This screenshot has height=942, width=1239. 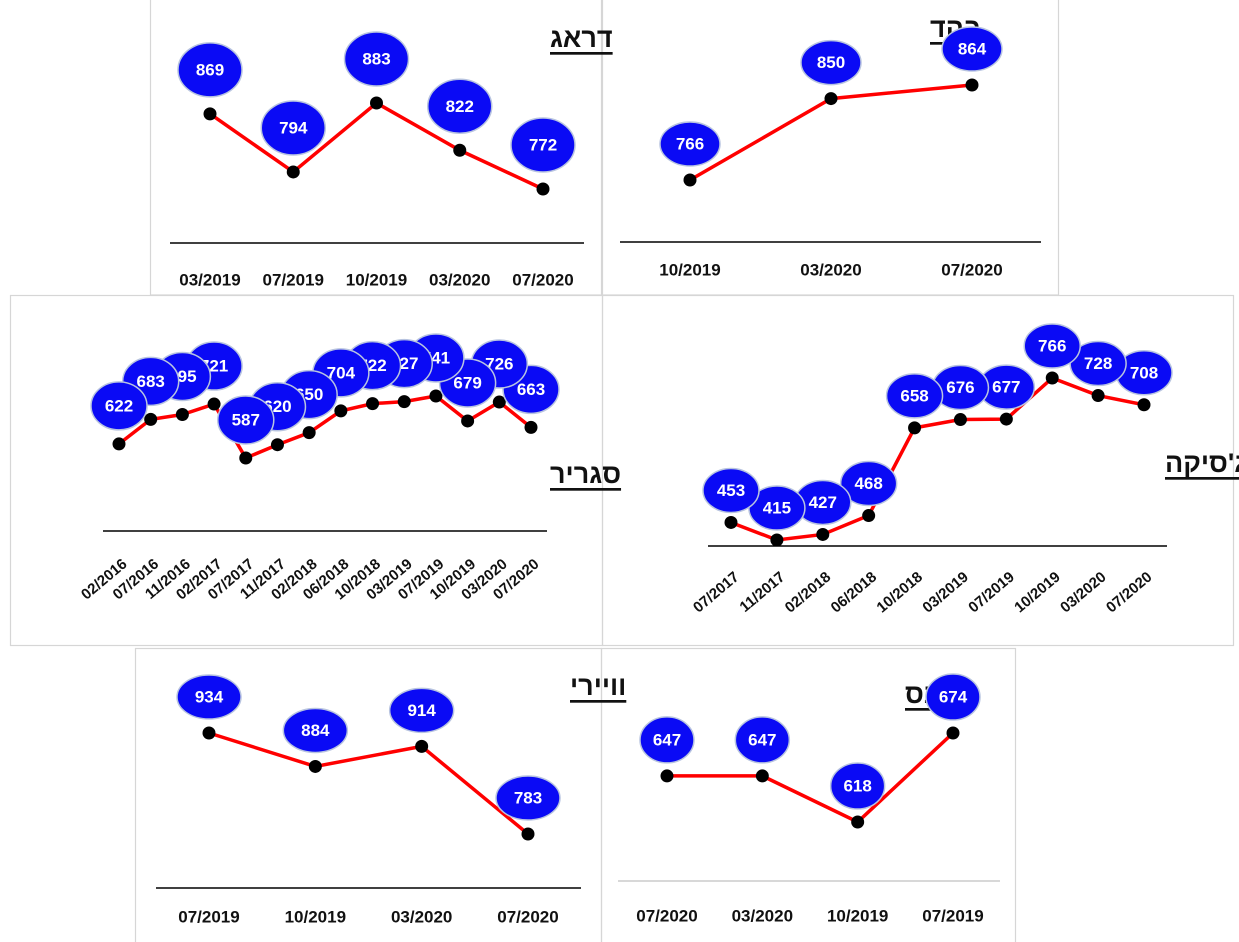 I want to click on value-bubble: 869, so click(x=210, y=70).